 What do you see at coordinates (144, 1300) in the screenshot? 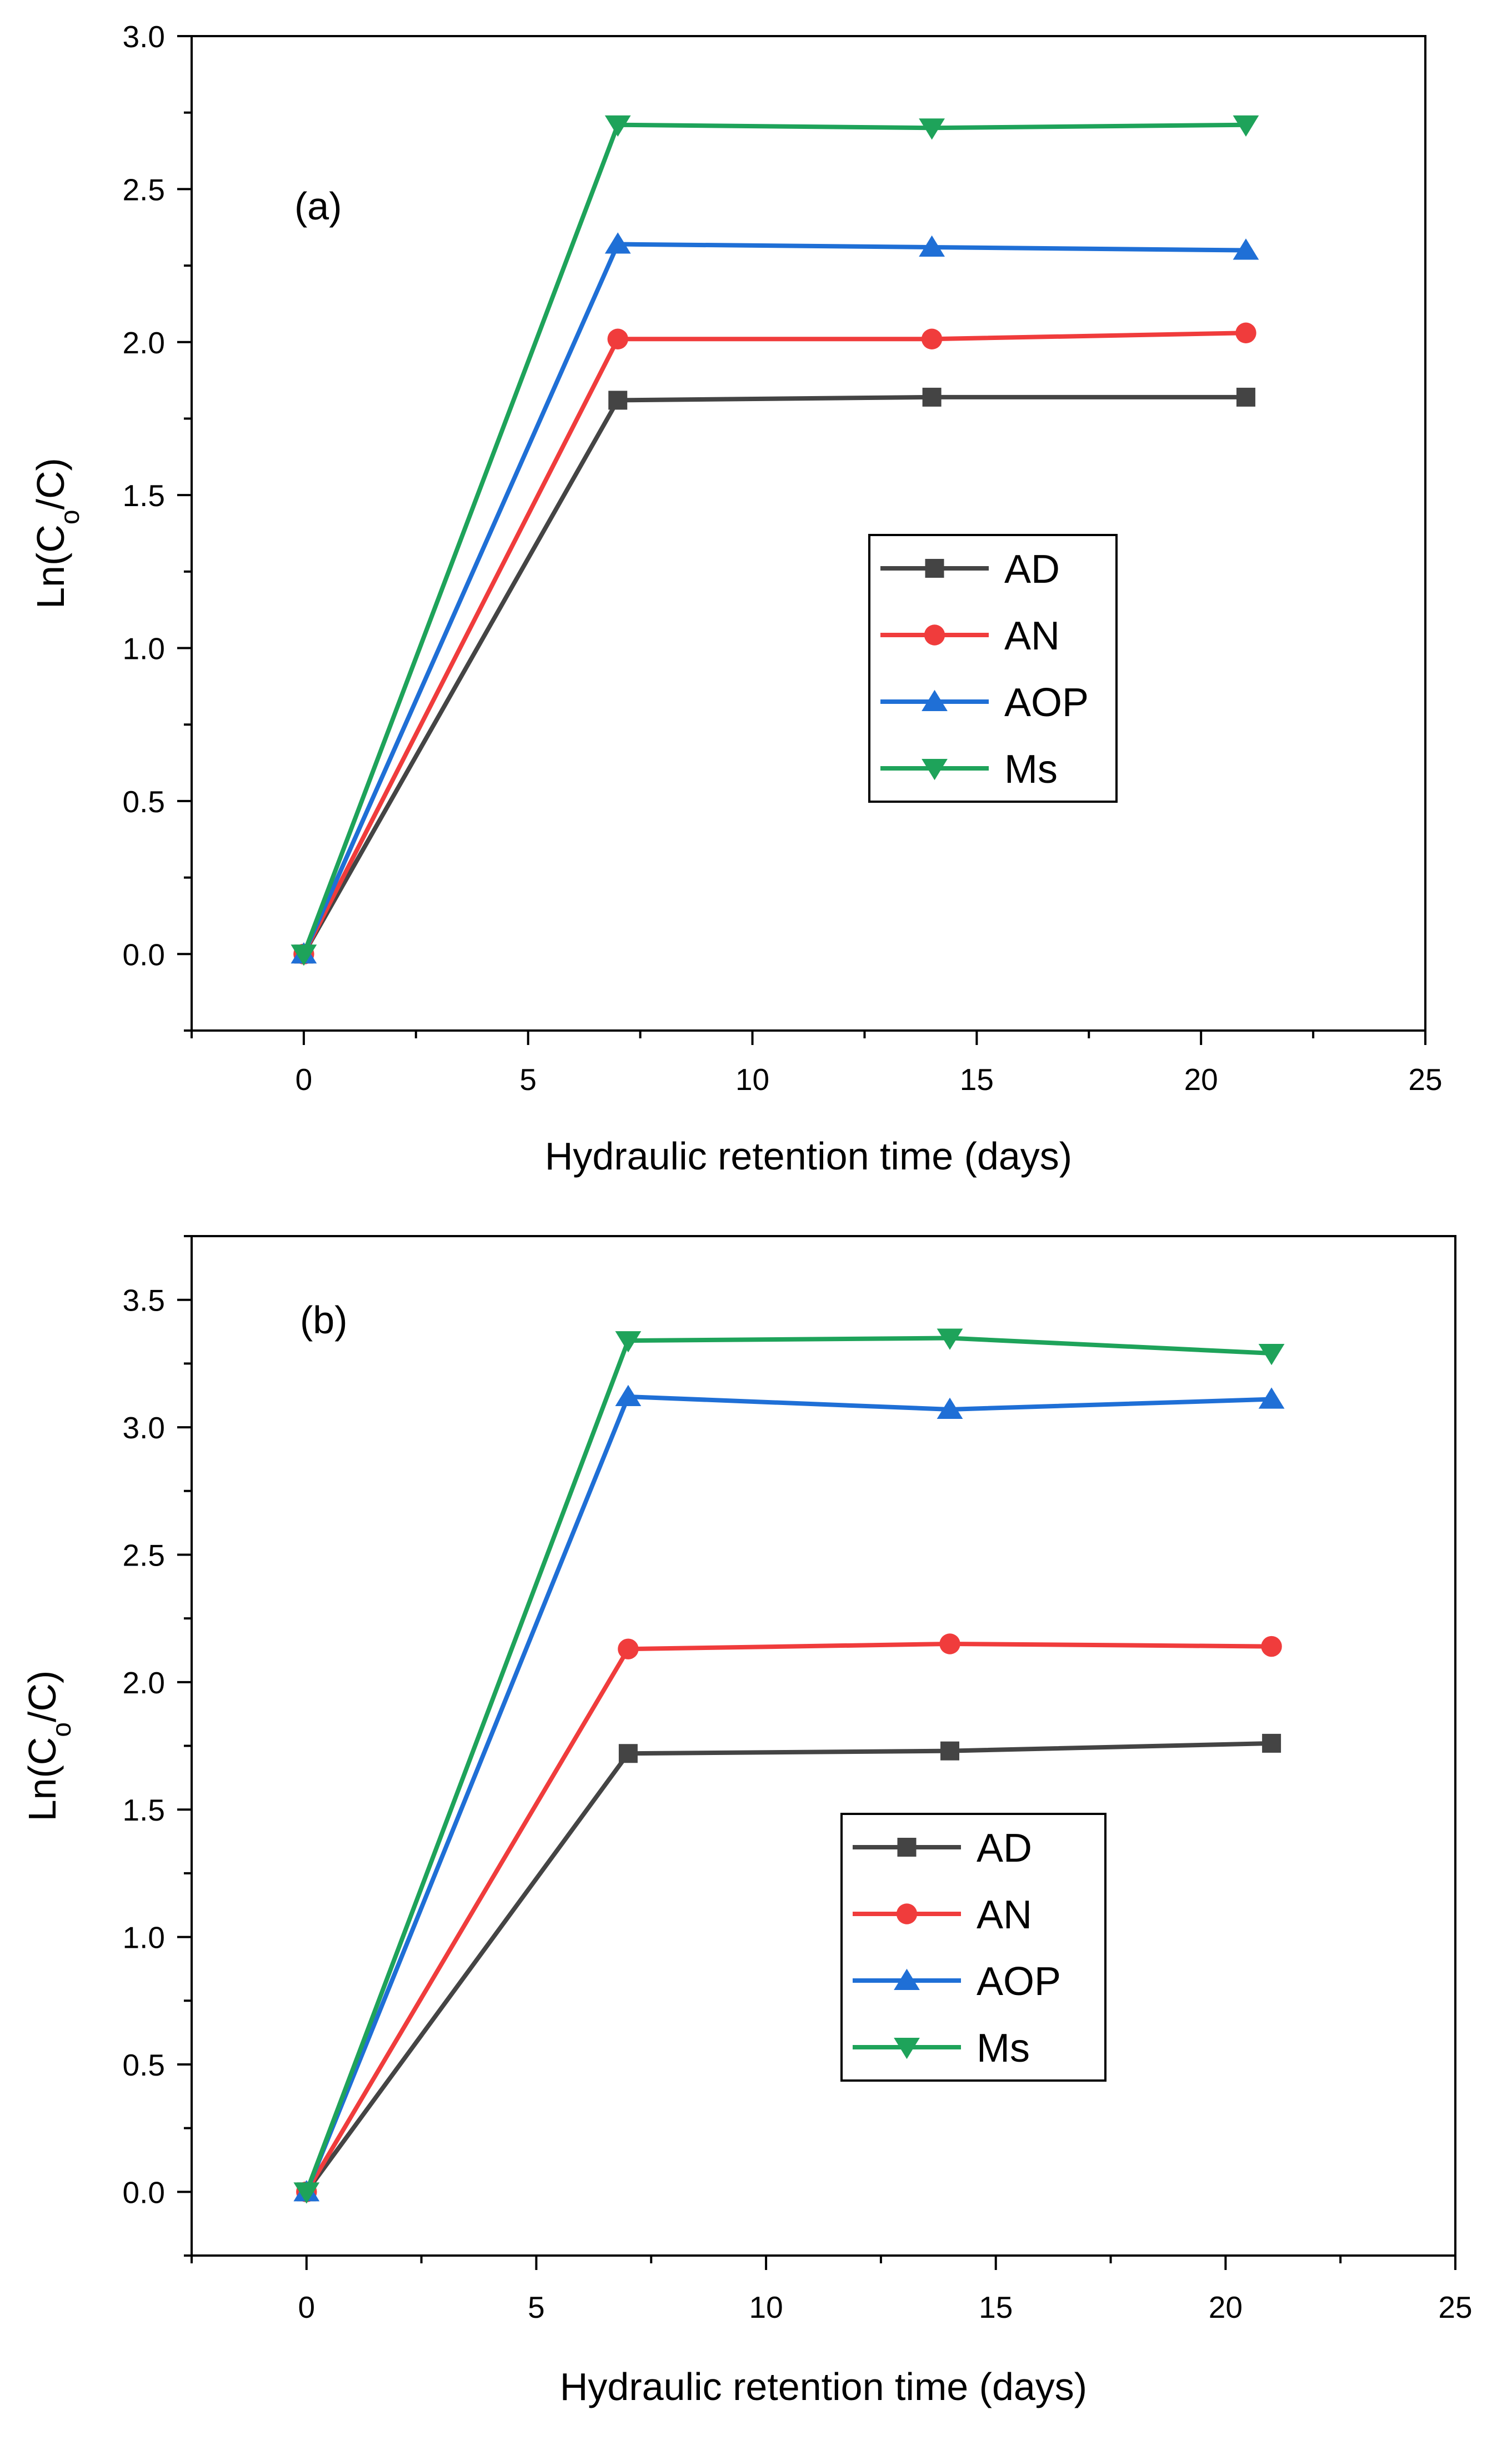
I see `y-tick-label: 3.5` at bounding box center [144, 1300].